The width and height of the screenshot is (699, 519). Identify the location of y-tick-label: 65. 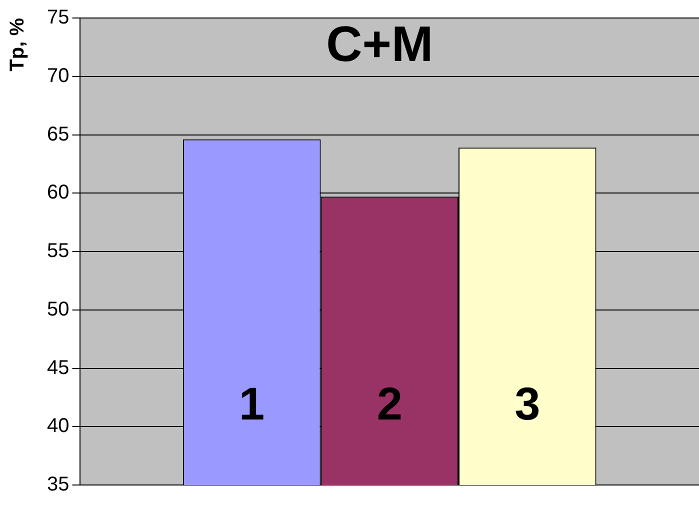
(58, 134).